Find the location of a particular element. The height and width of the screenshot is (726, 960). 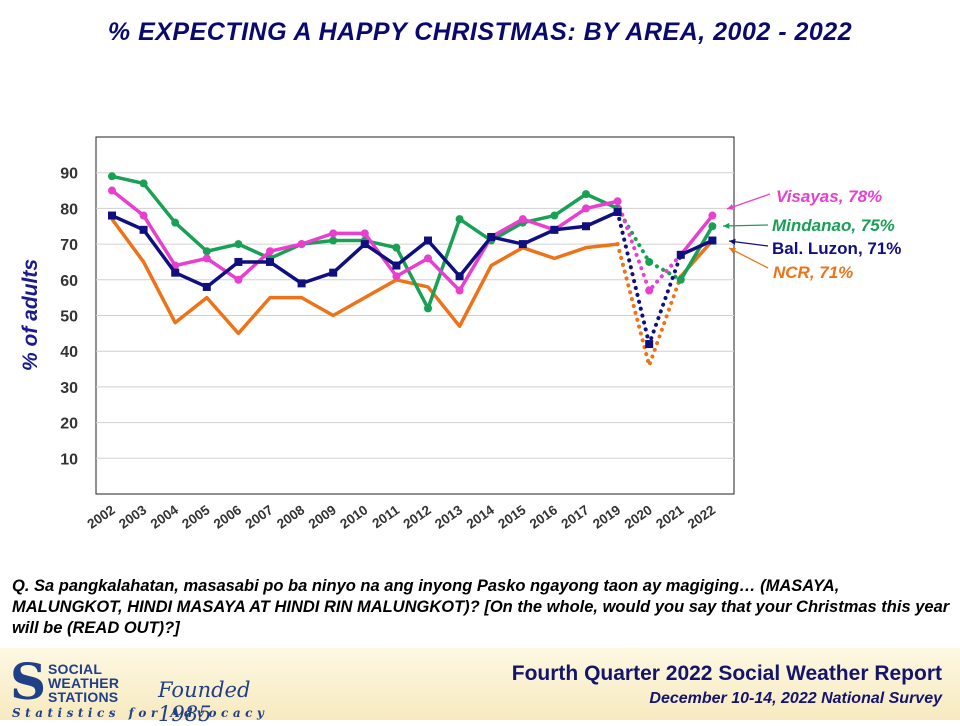

x-tick-label: 2022 is located at coordinates (701, 517).